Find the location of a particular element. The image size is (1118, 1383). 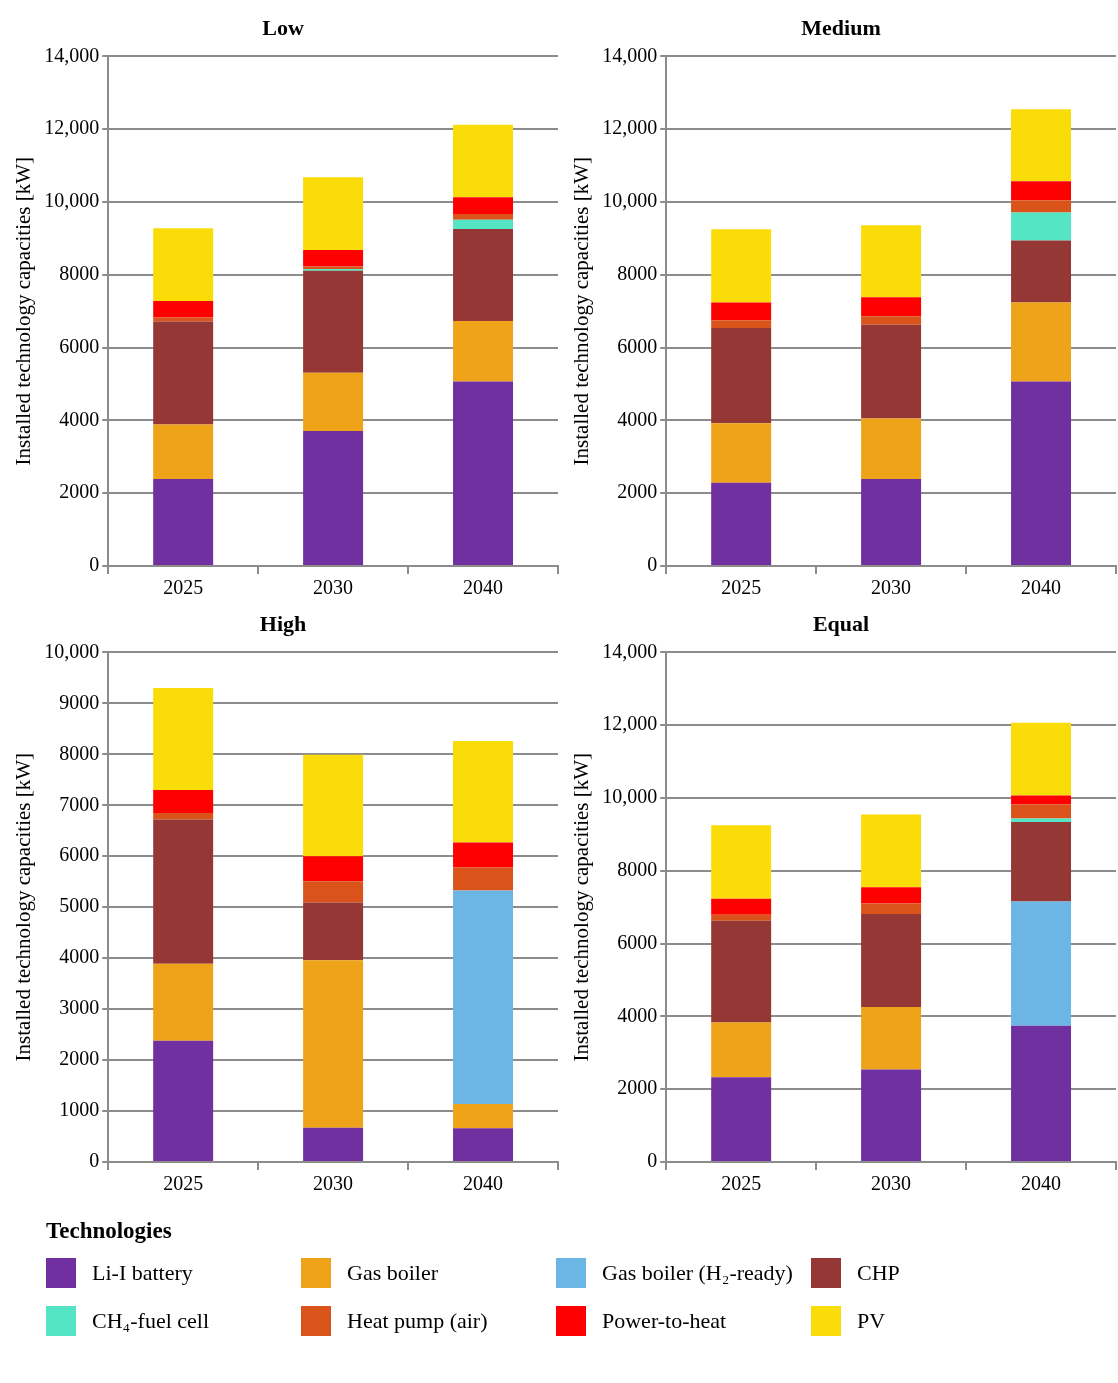

legend-label: Gas boiler is located at coordinates (393, 1273).